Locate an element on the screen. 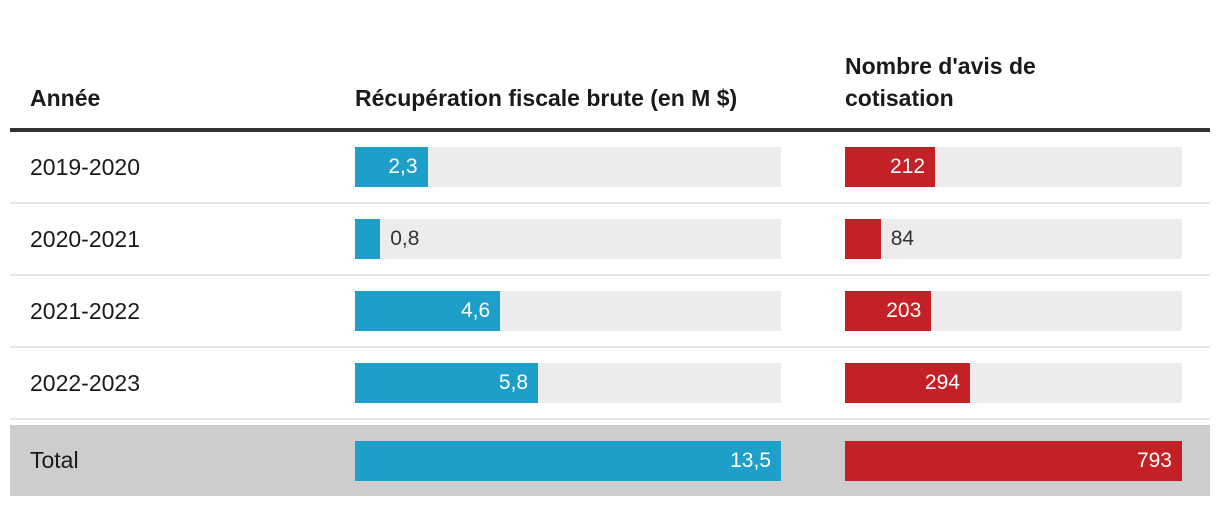 The width and height of the screenshot is (1220, 516). recuperation-cell: 5,8 is located at coordinates (600, 383).